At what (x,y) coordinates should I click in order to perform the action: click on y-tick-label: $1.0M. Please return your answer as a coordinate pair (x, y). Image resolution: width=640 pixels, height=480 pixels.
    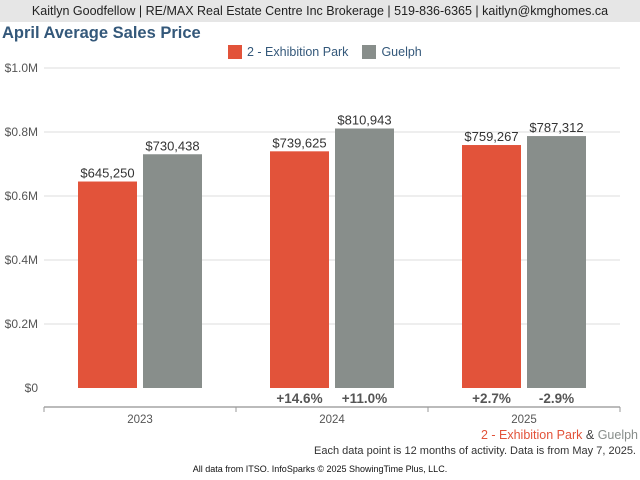
    Looking at the image, I should click on (21, 68).